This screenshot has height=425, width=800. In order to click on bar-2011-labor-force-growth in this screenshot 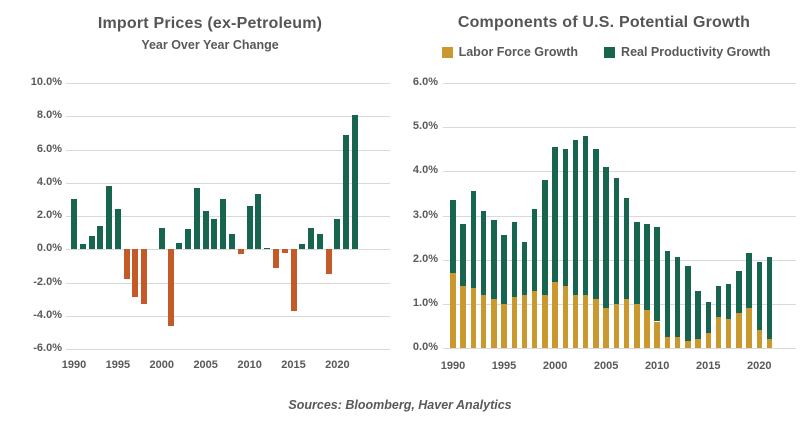, I will do `click(667, 342)`.